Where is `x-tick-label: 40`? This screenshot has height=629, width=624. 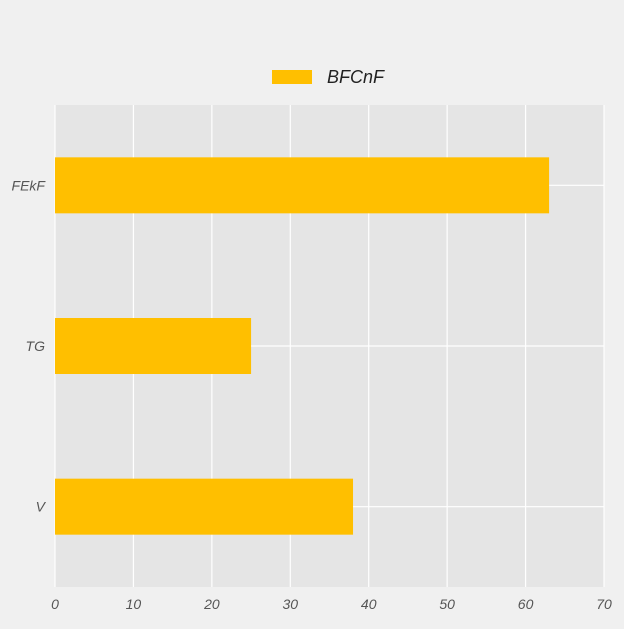 x-tick-label: 40 is located at coordinates (369, 604).